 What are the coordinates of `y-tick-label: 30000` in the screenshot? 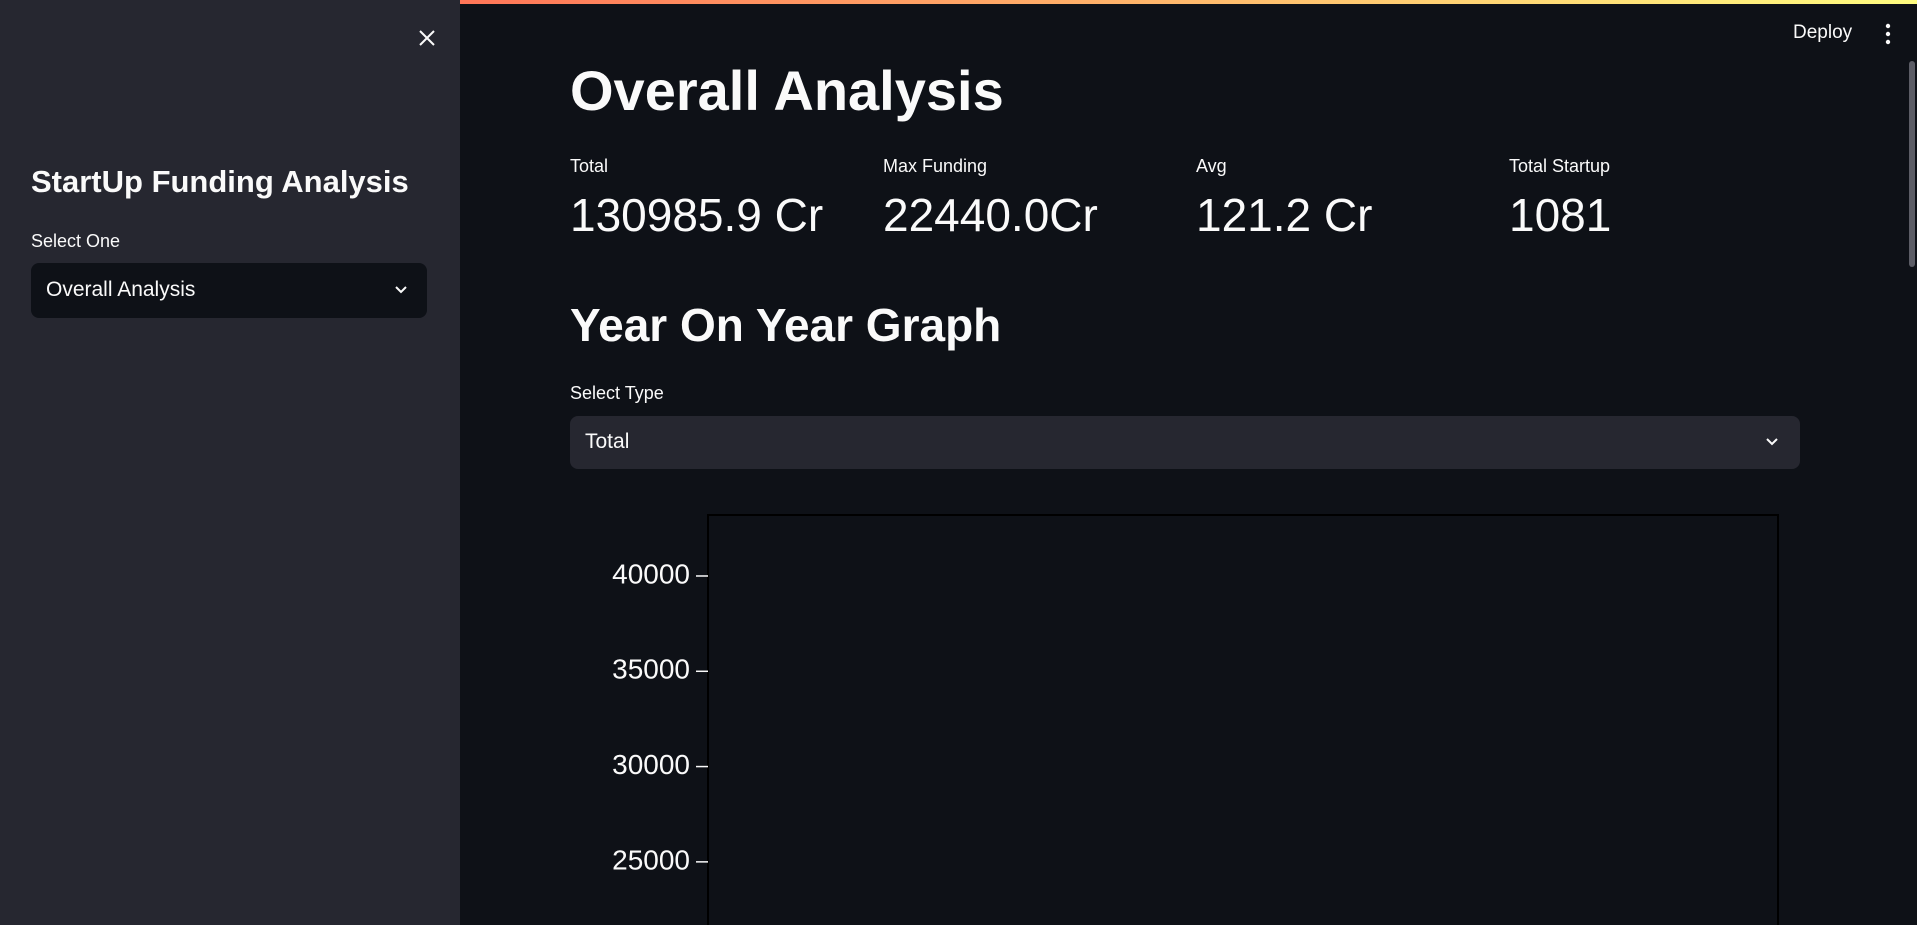 It's located at (651, 764).